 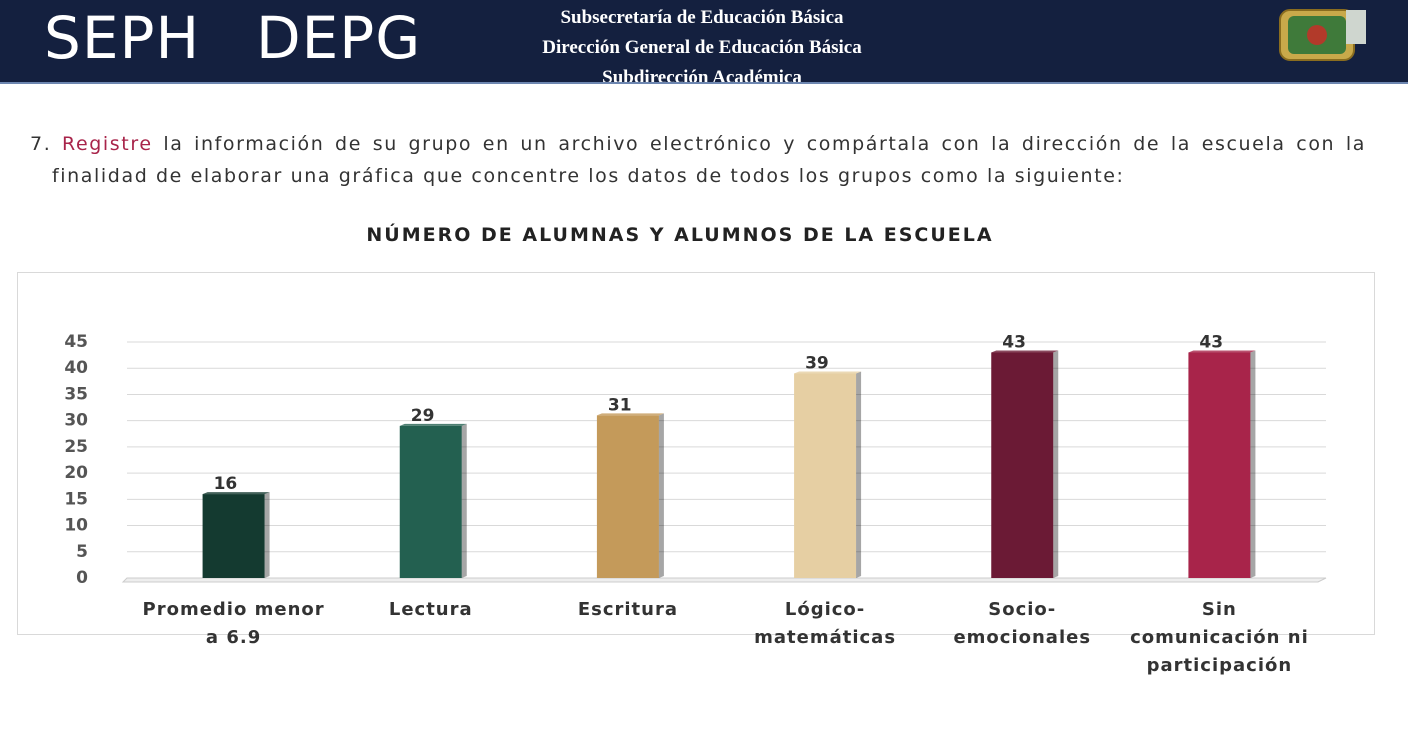 What do you see at coordinates (702, 17) in the screenshot?
I see `header-line: Subsecretaría de Educación Básica` at bounding box center [702, 17].